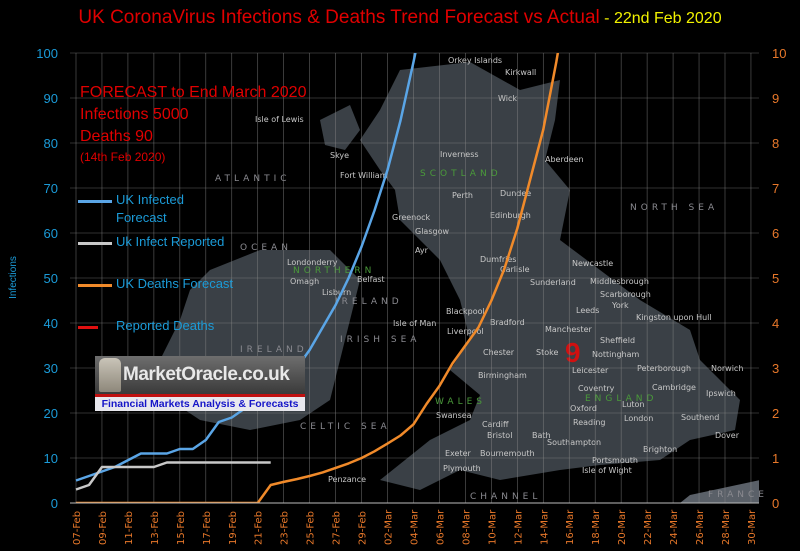  What do you see at coordinates (596, 388) in the screenshot?
I see `map-label: Coventry` at bounding box center [596, 388].